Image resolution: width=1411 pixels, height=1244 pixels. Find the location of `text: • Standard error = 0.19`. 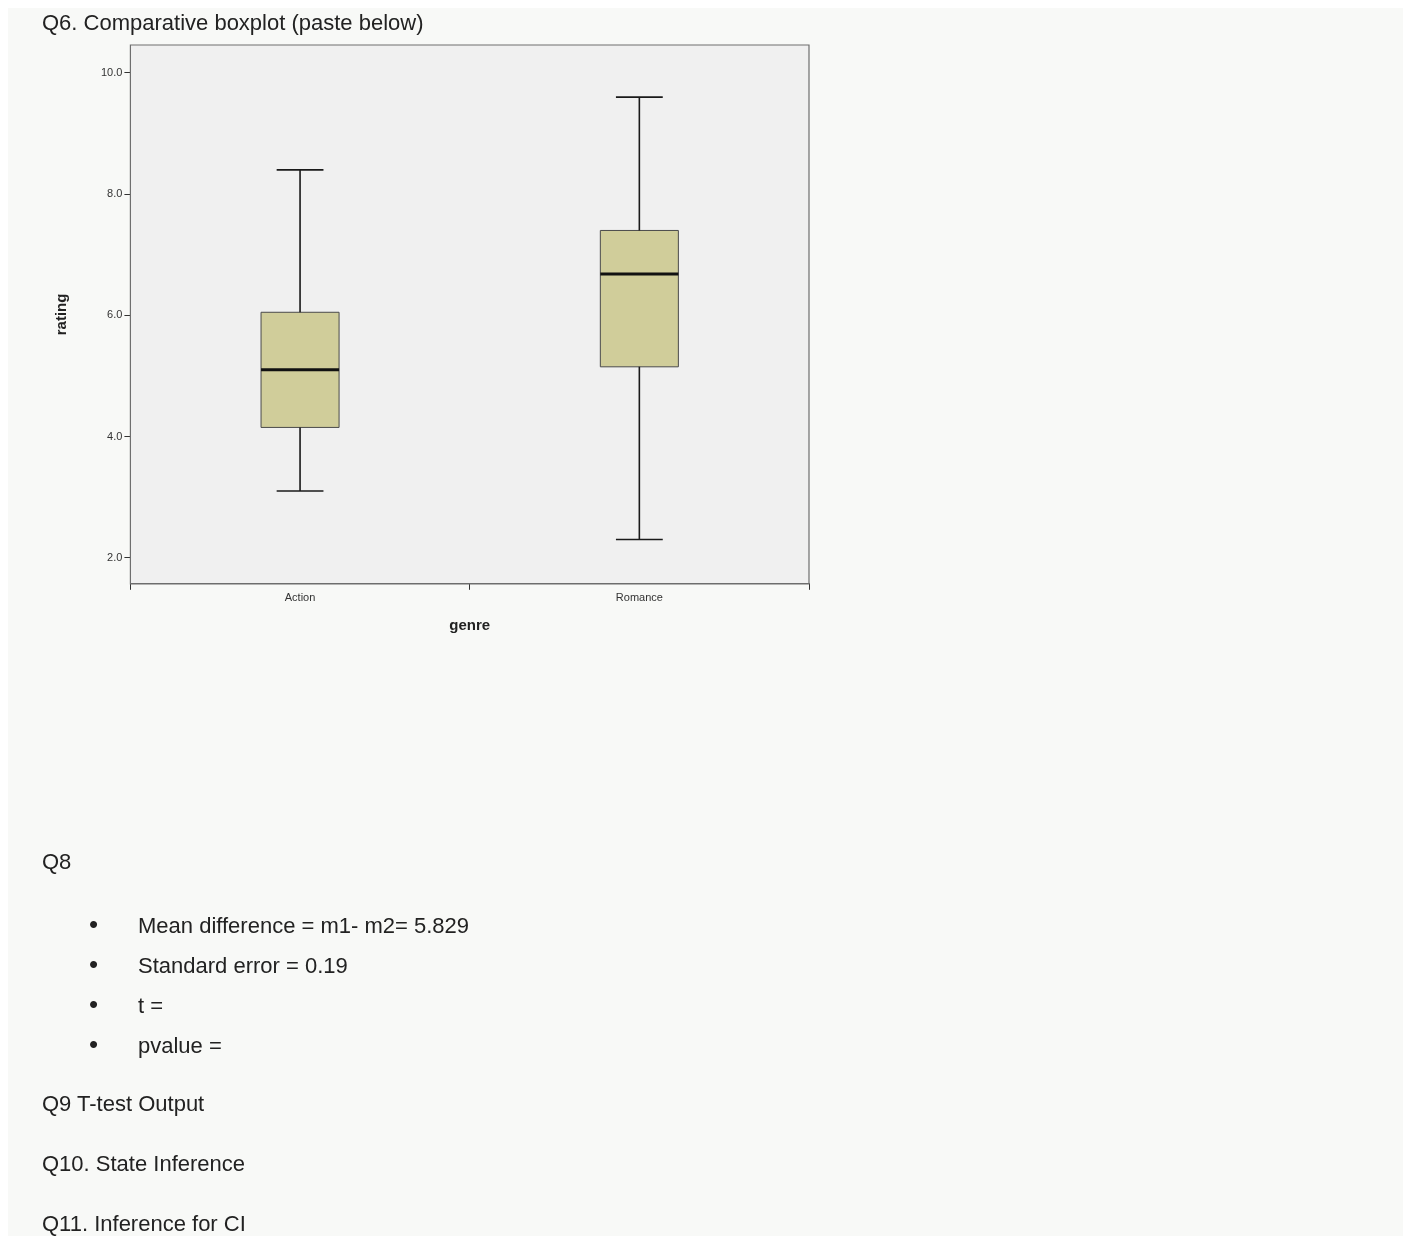

text: • Standard error = 0.19 is located at coordinates (218, 964).